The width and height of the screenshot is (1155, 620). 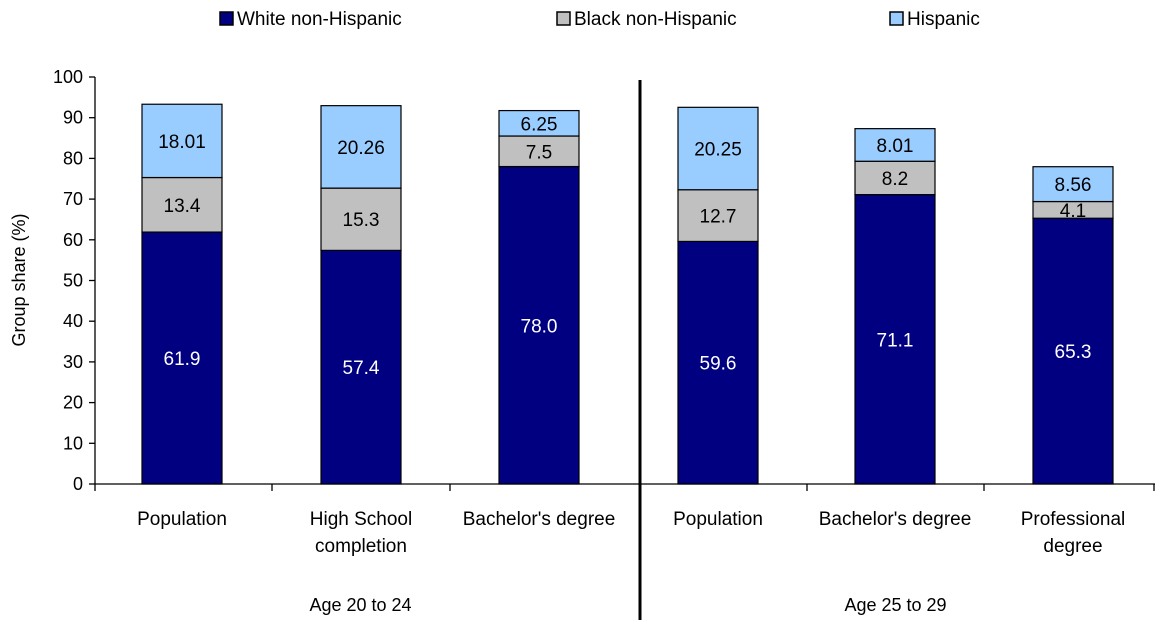 I want to click on data-label-black-non-hispanic: 4.1, so click(x=1073, y=211).